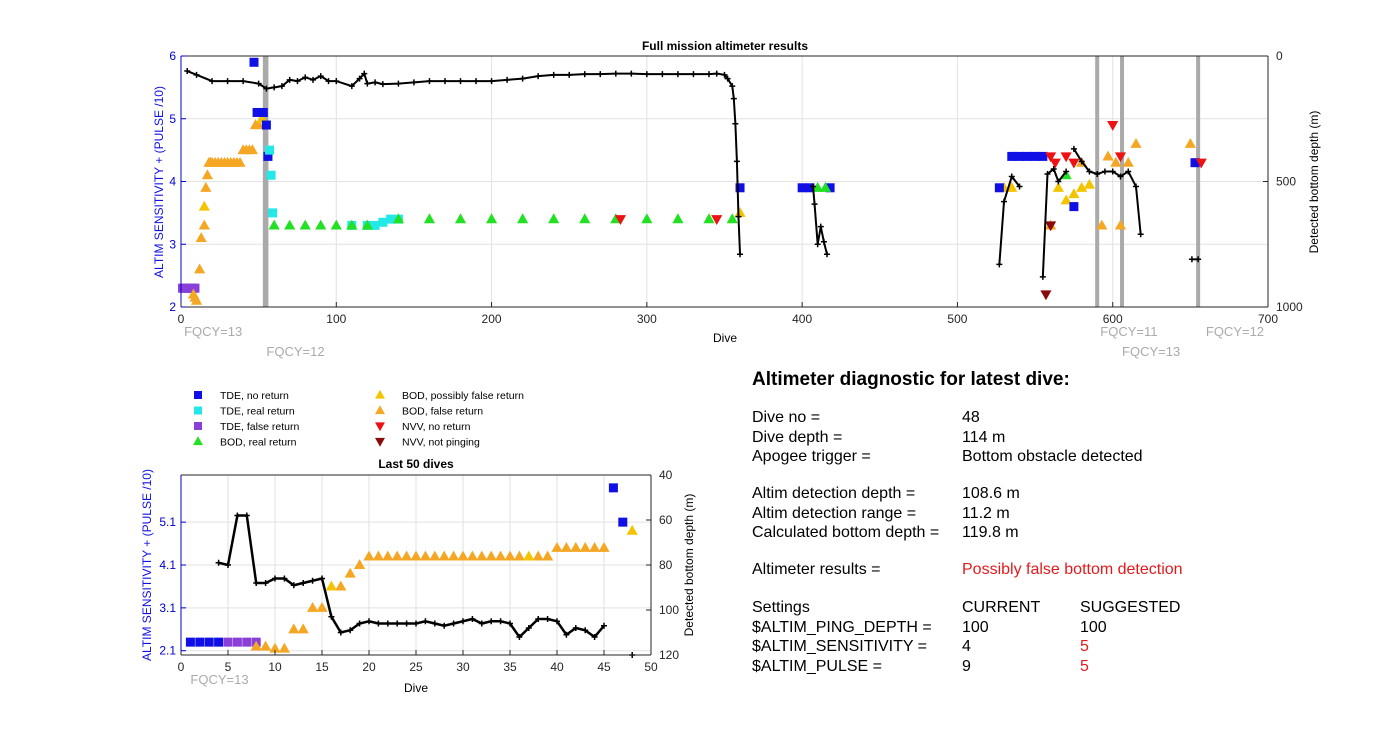 The height and width of the screenshot is (737, 1400). What do you see at coordinates (416, 667) in the screenshot?
I see `x-tick-label: 25` at bounding box center [416, 667].